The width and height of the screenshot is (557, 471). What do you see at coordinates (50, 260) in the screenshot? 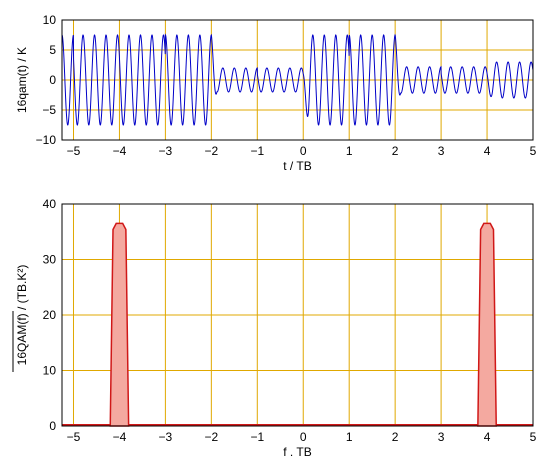
I see `y-tick-label: 30` at bounding box center [50, 260].